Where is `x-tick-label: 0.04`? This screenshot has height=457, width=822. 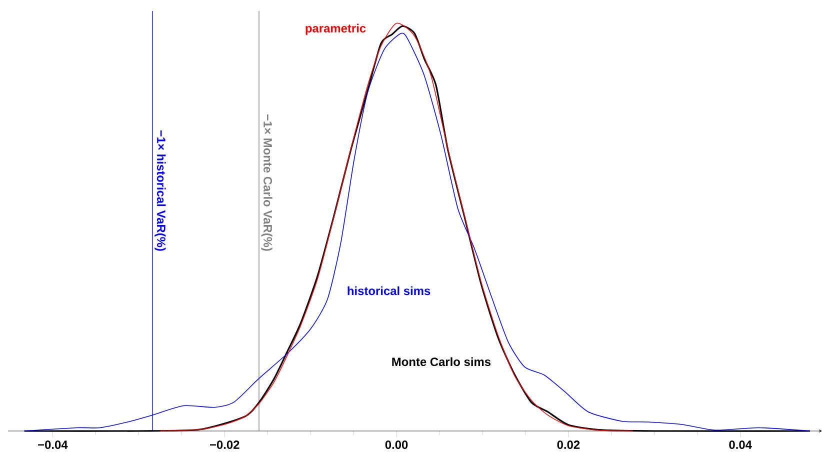
x-tick-label: 0.04 is located at coordinates (740, 444).